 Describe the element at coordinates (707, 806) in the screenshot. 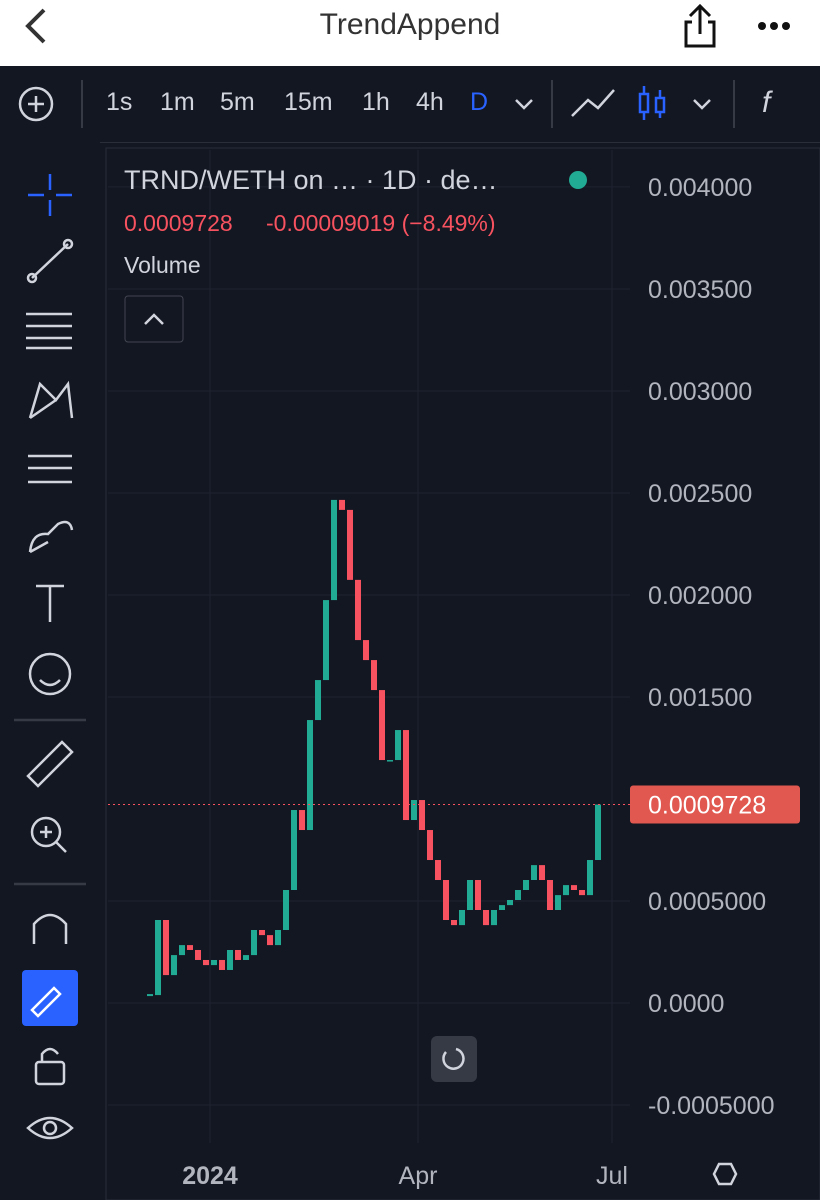

I see `last-price-label: 0.0009728` at that location.